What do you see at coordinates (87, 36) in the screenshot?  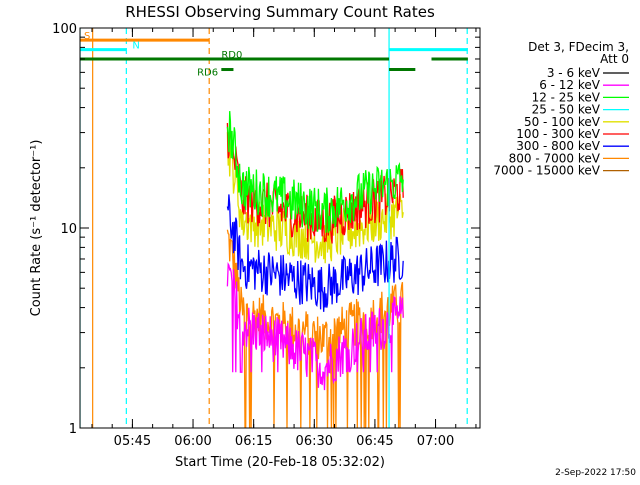 I see `flag-label-S: S` at bounding box center [87, 36].